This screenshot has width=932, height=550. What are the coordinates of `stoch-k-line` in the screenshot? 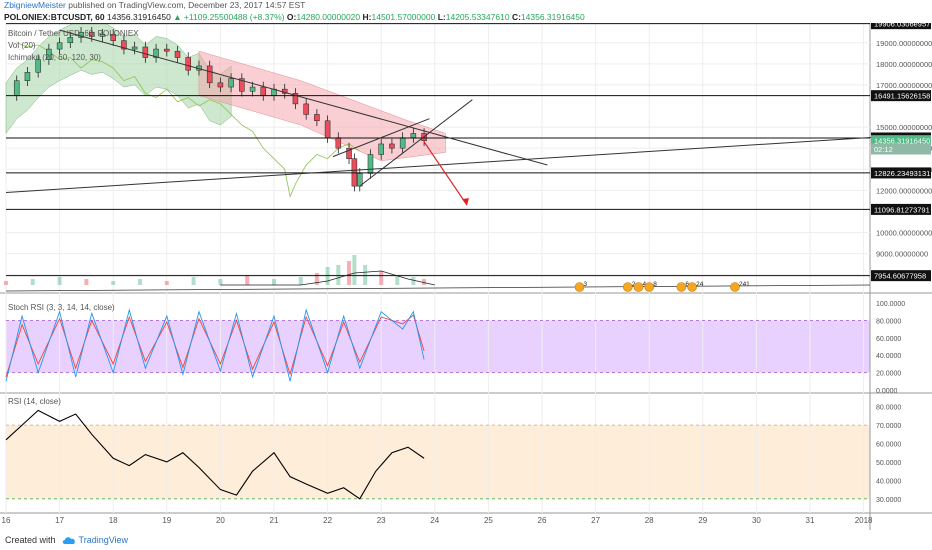 It's located at (215, 345).